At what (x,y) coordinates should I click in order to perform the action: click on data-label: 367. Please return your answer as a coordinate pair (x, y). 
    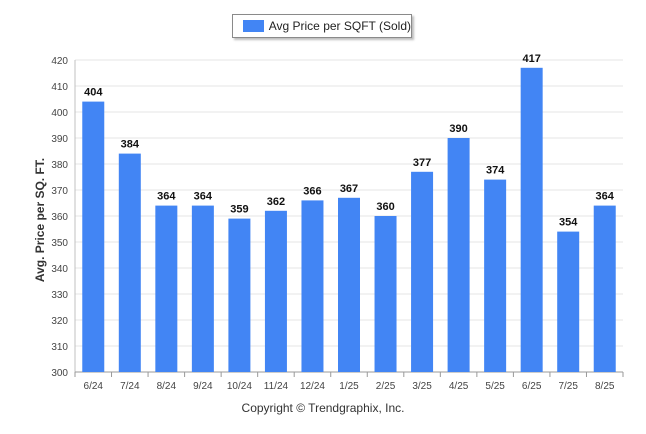
    Looking at the image, I should click on (349, 189).